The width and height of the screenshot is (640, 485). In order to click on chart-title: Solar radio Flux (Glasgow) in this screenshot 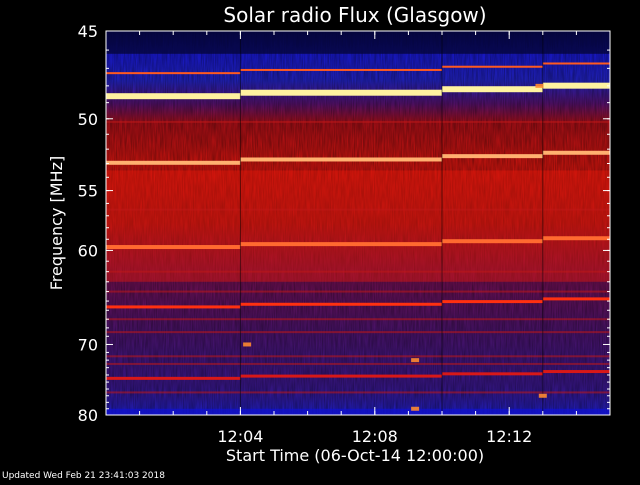, I will do `click(354, 15)`.